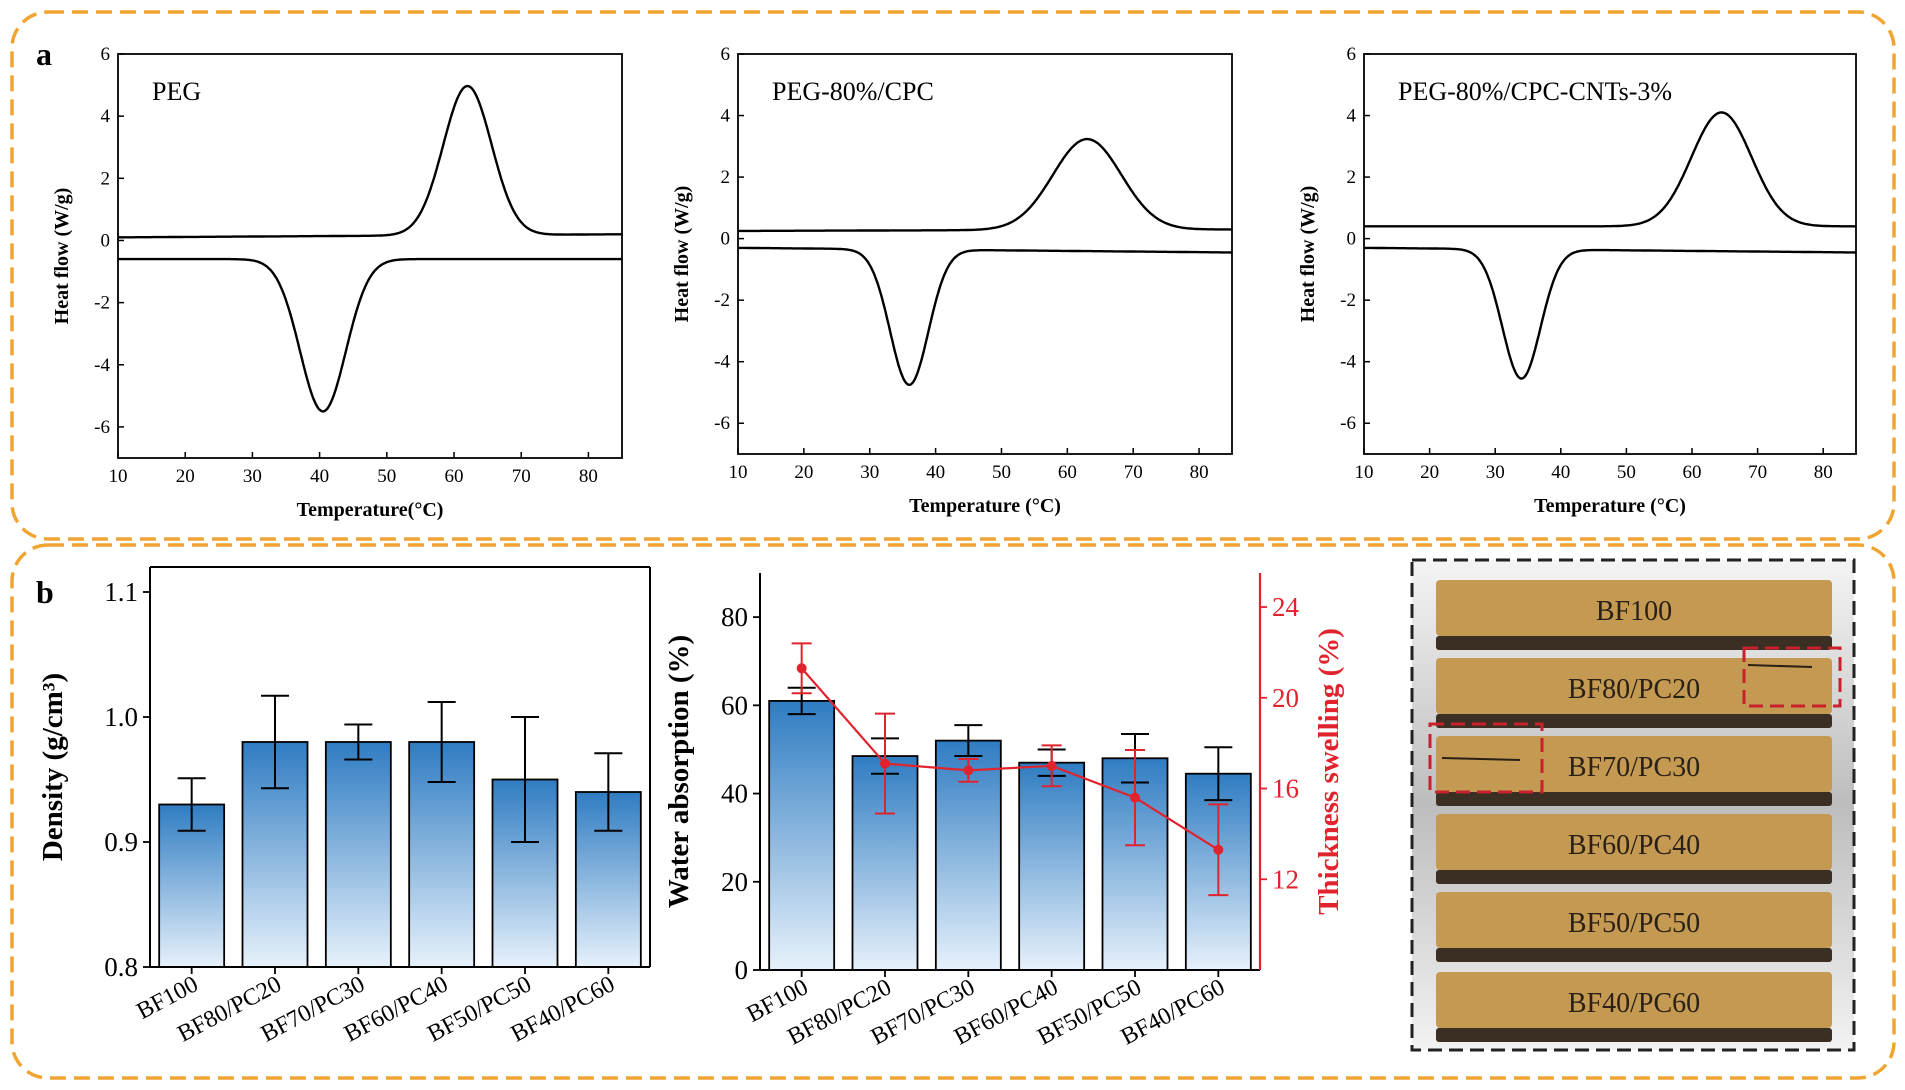 This screenshot has height=1090, width=1905. Describe the element at coordinates (121, 842) in the screenshot. I see `y-tick-label: 0.9` at that location.